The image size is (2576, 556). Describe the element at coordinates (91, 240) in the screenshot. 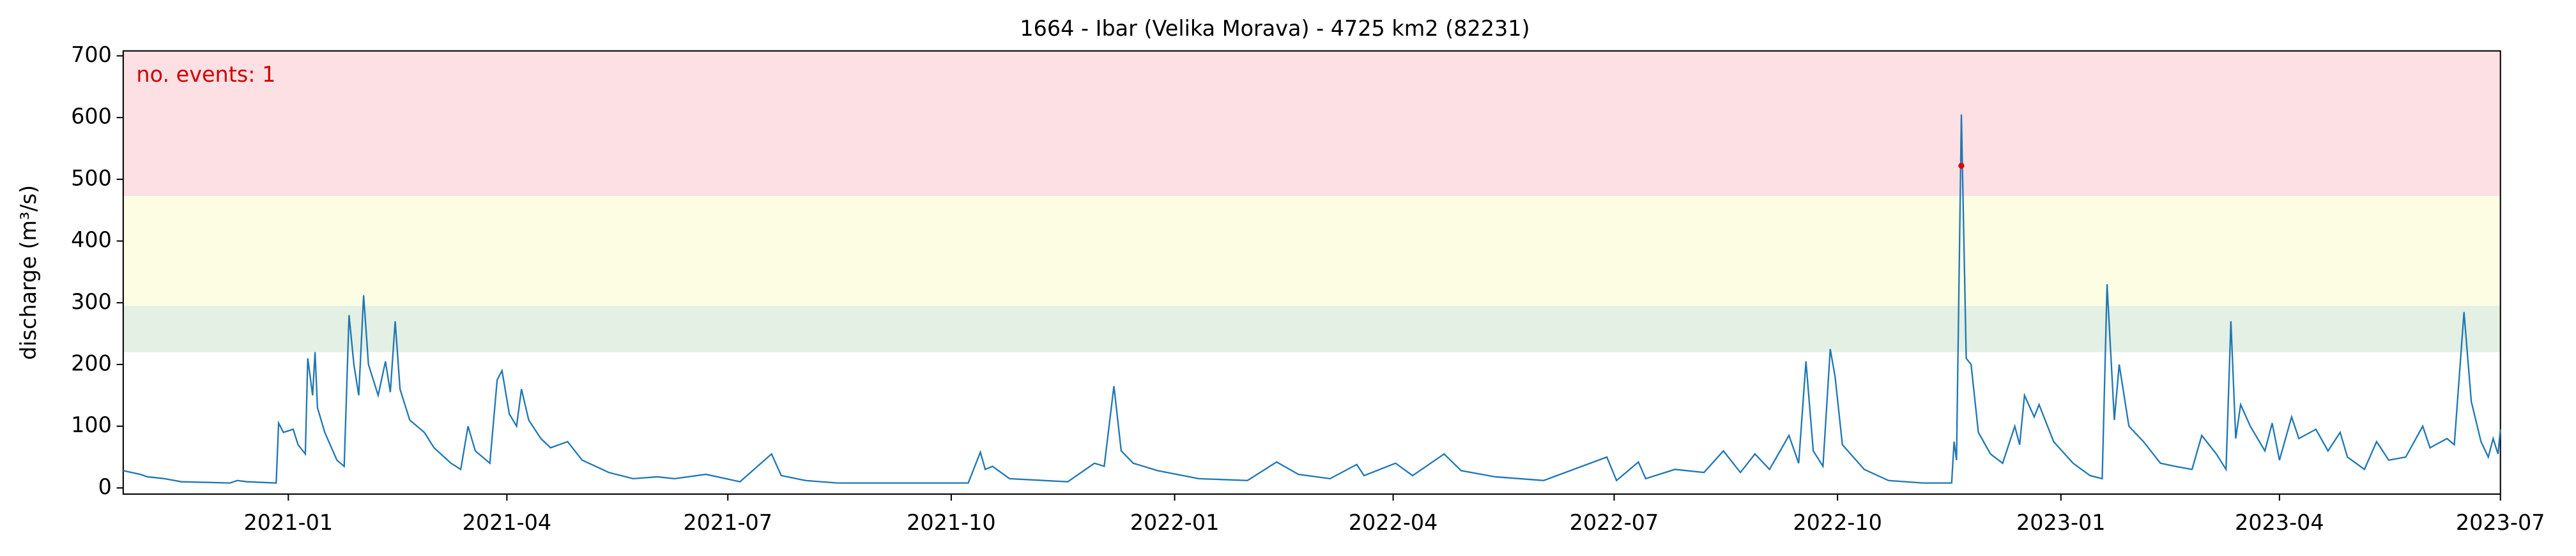

I see `y-tick-label: 400` at that location.